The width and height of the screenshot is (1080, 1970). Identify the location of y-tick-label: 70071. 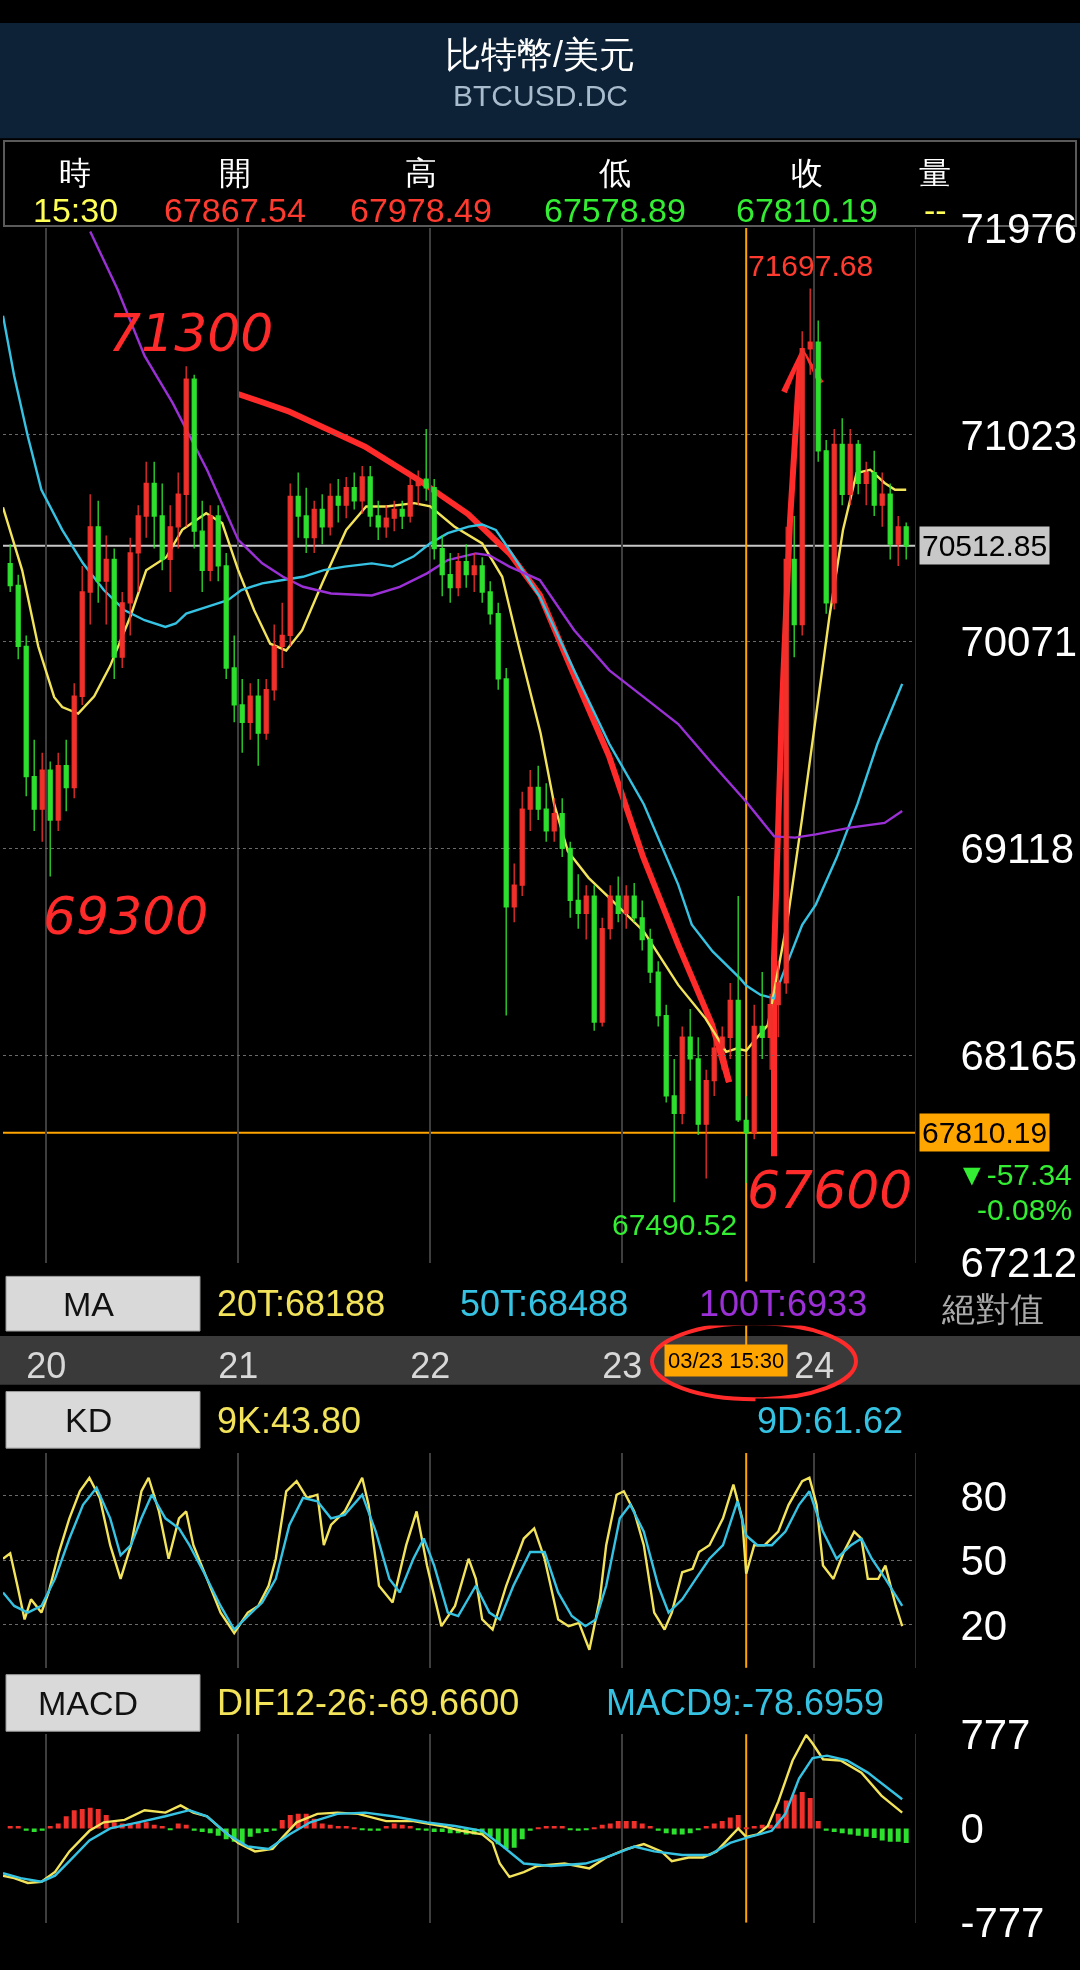
(1019, 642).